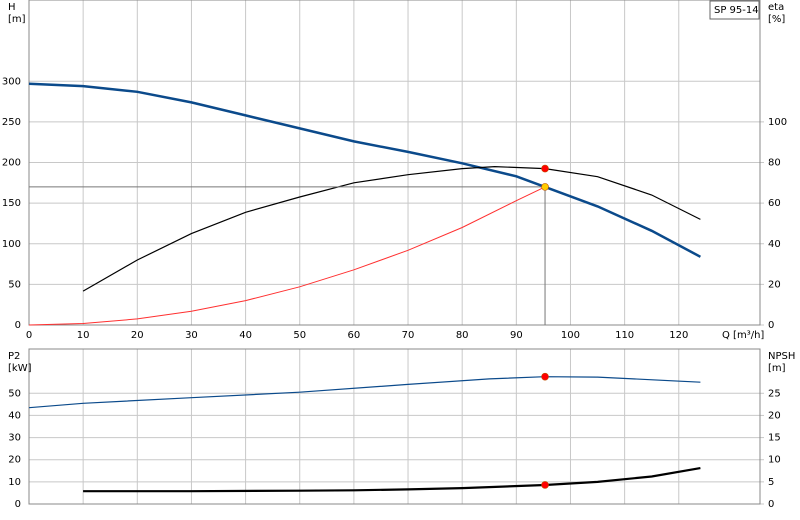 The width and height of the screenshot is (800, 520). What do you see at coordinates (774, 438) in the screenshot?
I see `y2-tick-label: 15` at bounding box center [774, 438].